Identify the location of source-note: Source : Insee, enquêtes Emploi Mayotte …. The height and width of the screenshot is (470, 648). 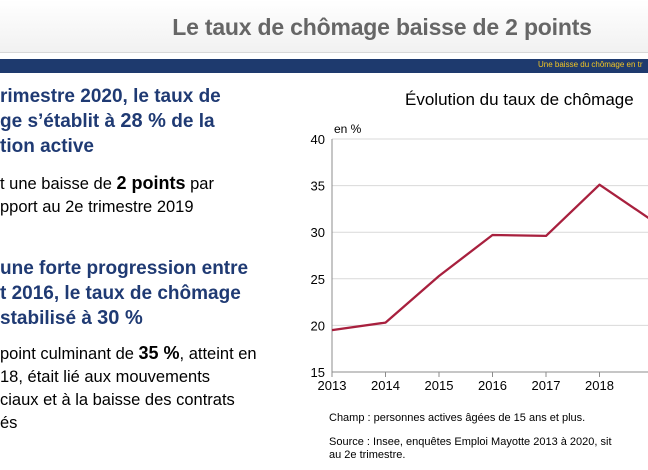
(470, 449).